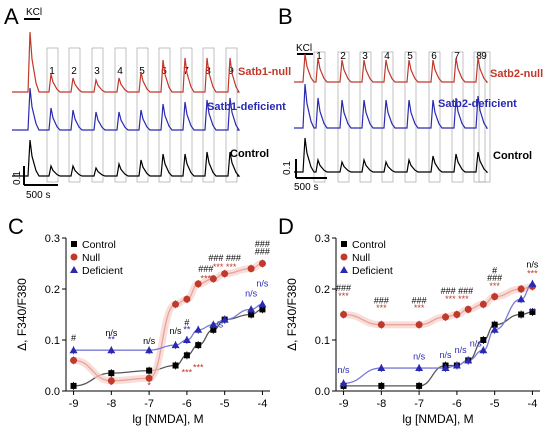  I want to click on legend-marker-deficient, so click(344, 269).